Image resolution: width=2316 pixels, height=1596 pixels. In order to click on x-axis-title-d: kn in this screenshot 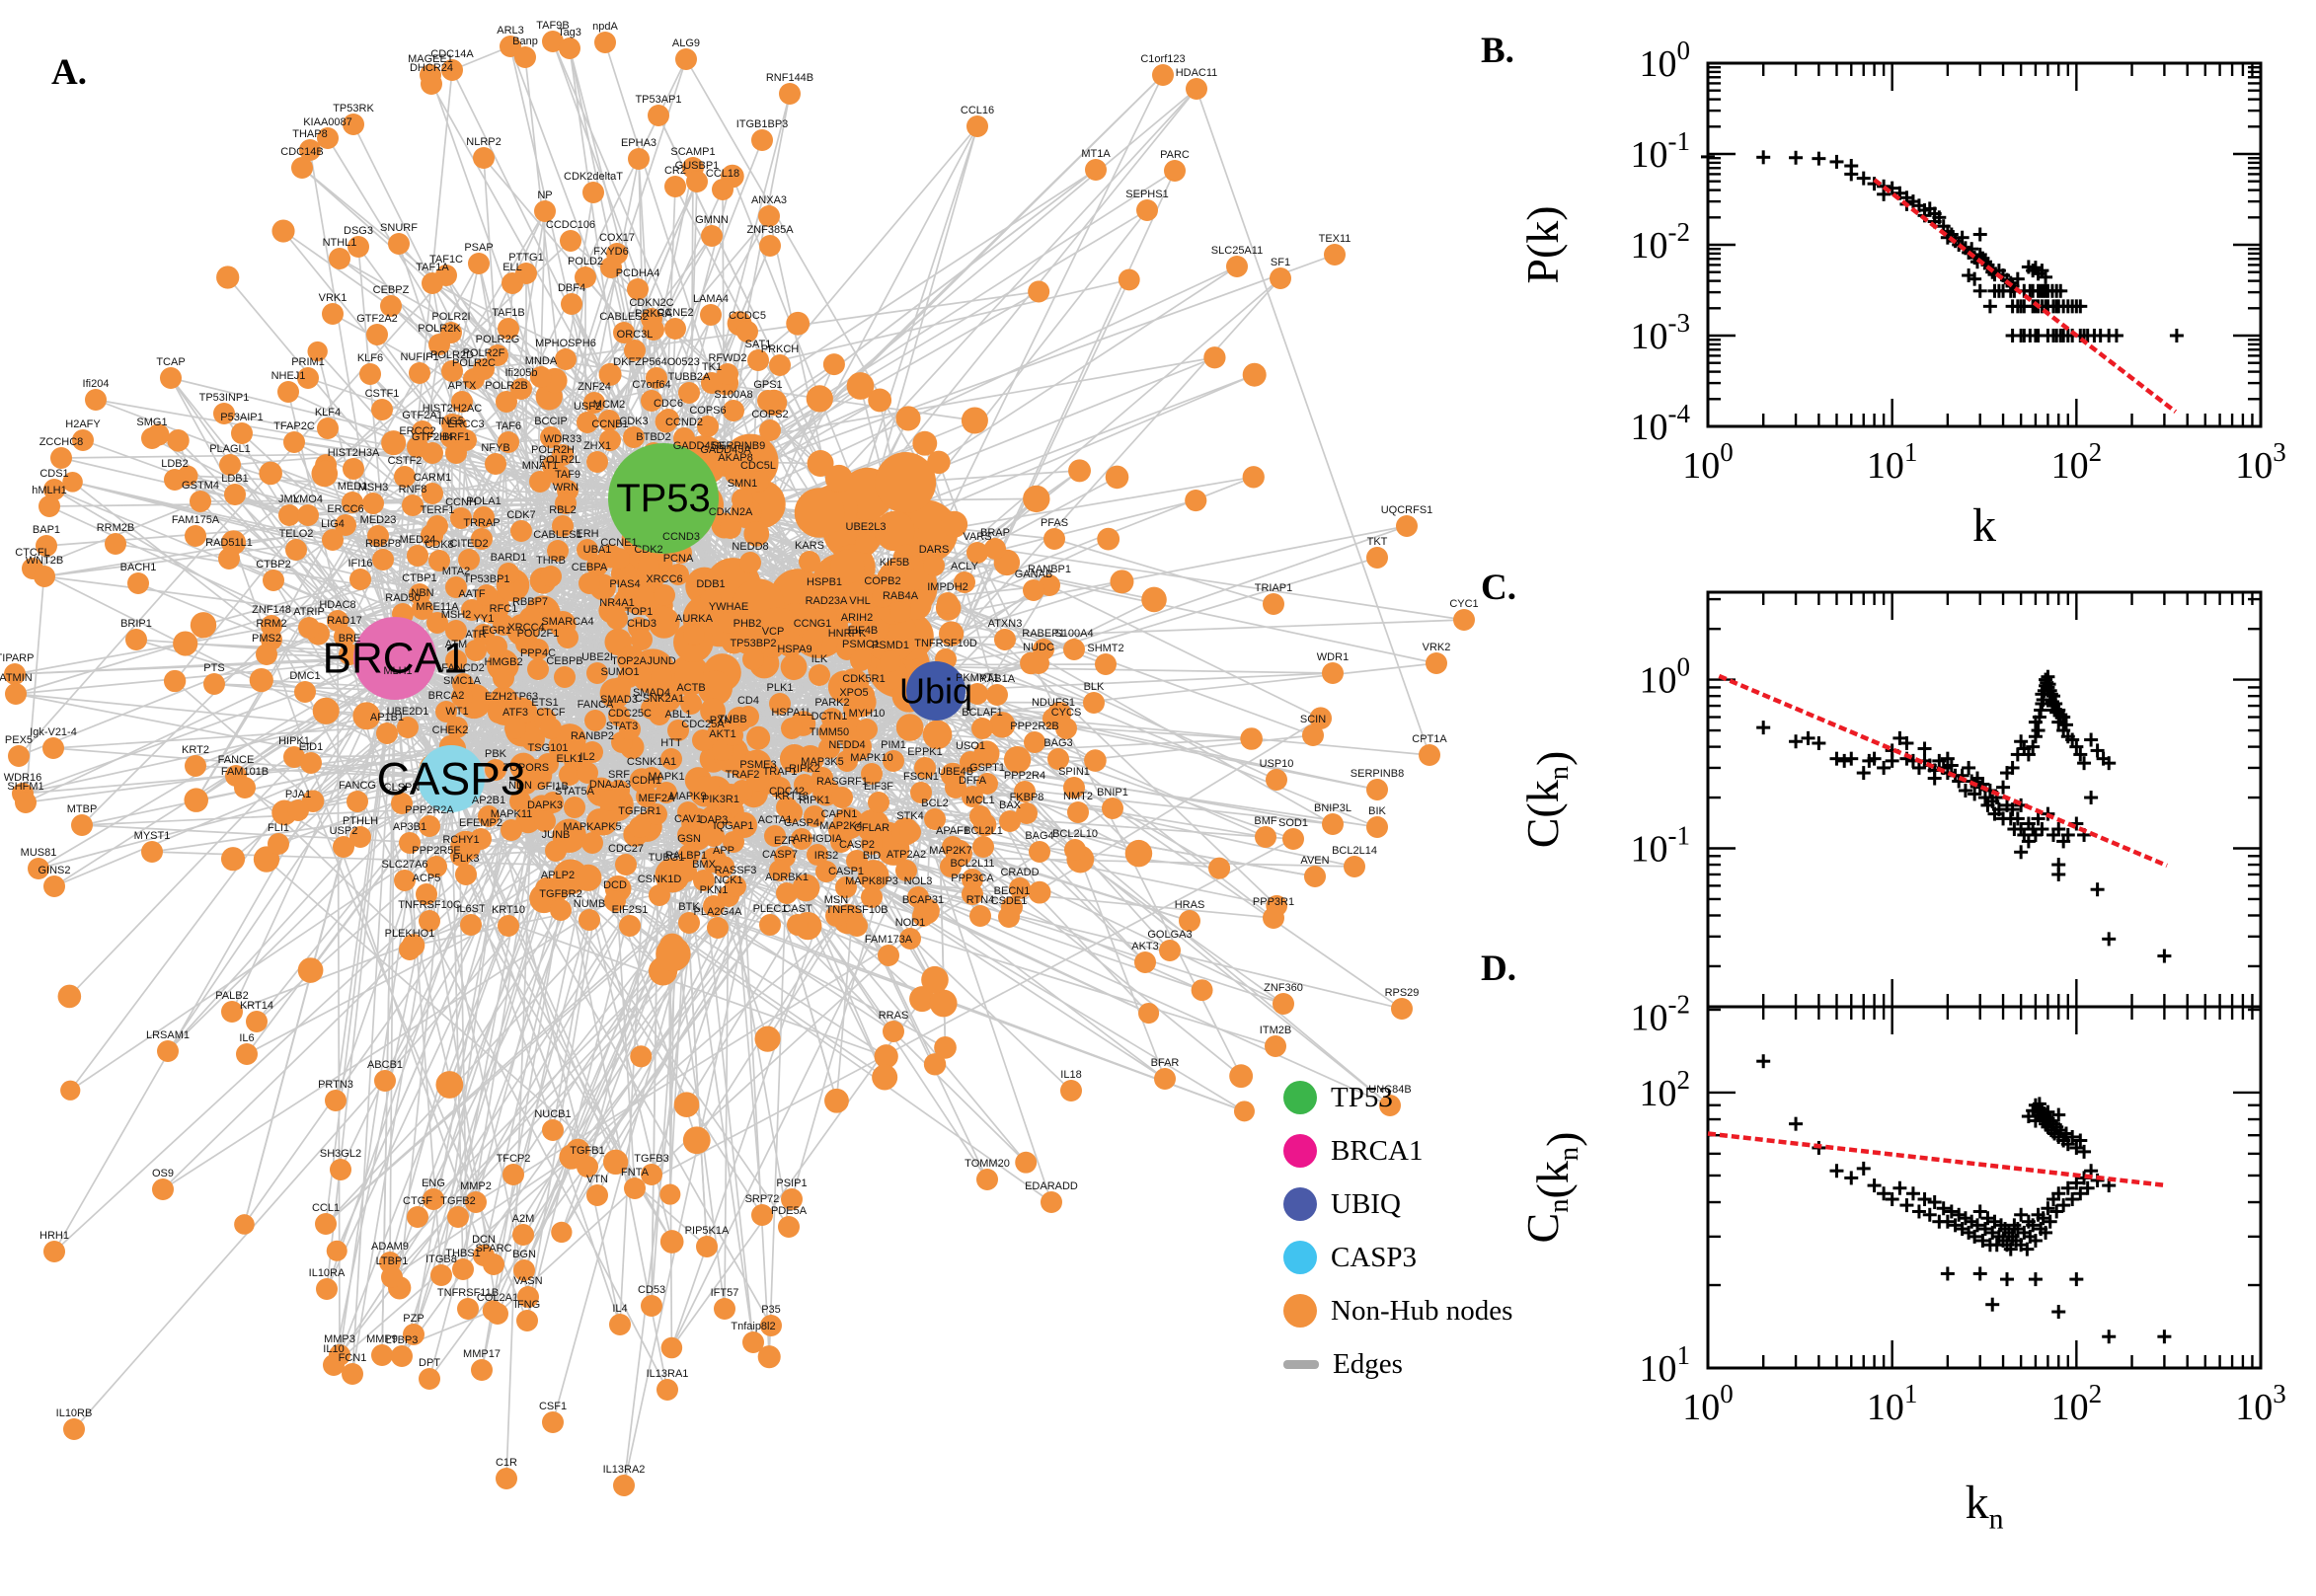, I will do `click(1985, 1506)`.